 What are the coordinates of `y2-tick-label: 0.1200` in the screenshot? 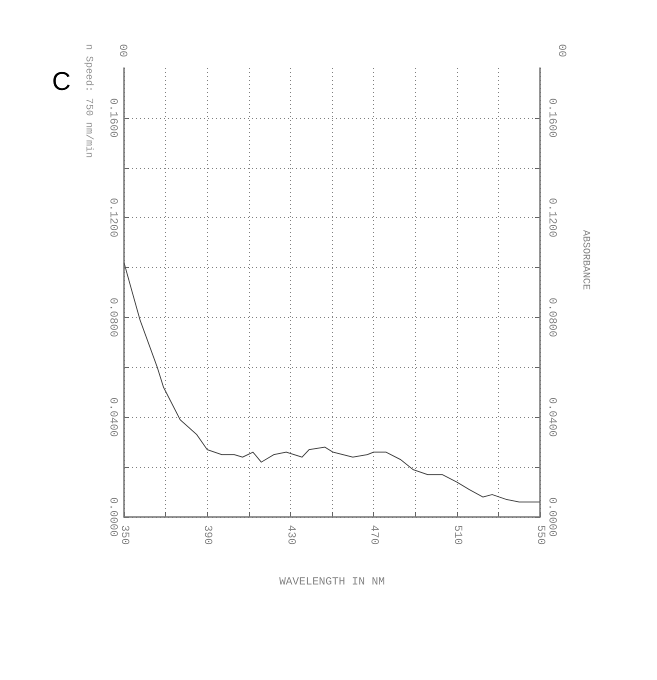 It's located at (552, 218).